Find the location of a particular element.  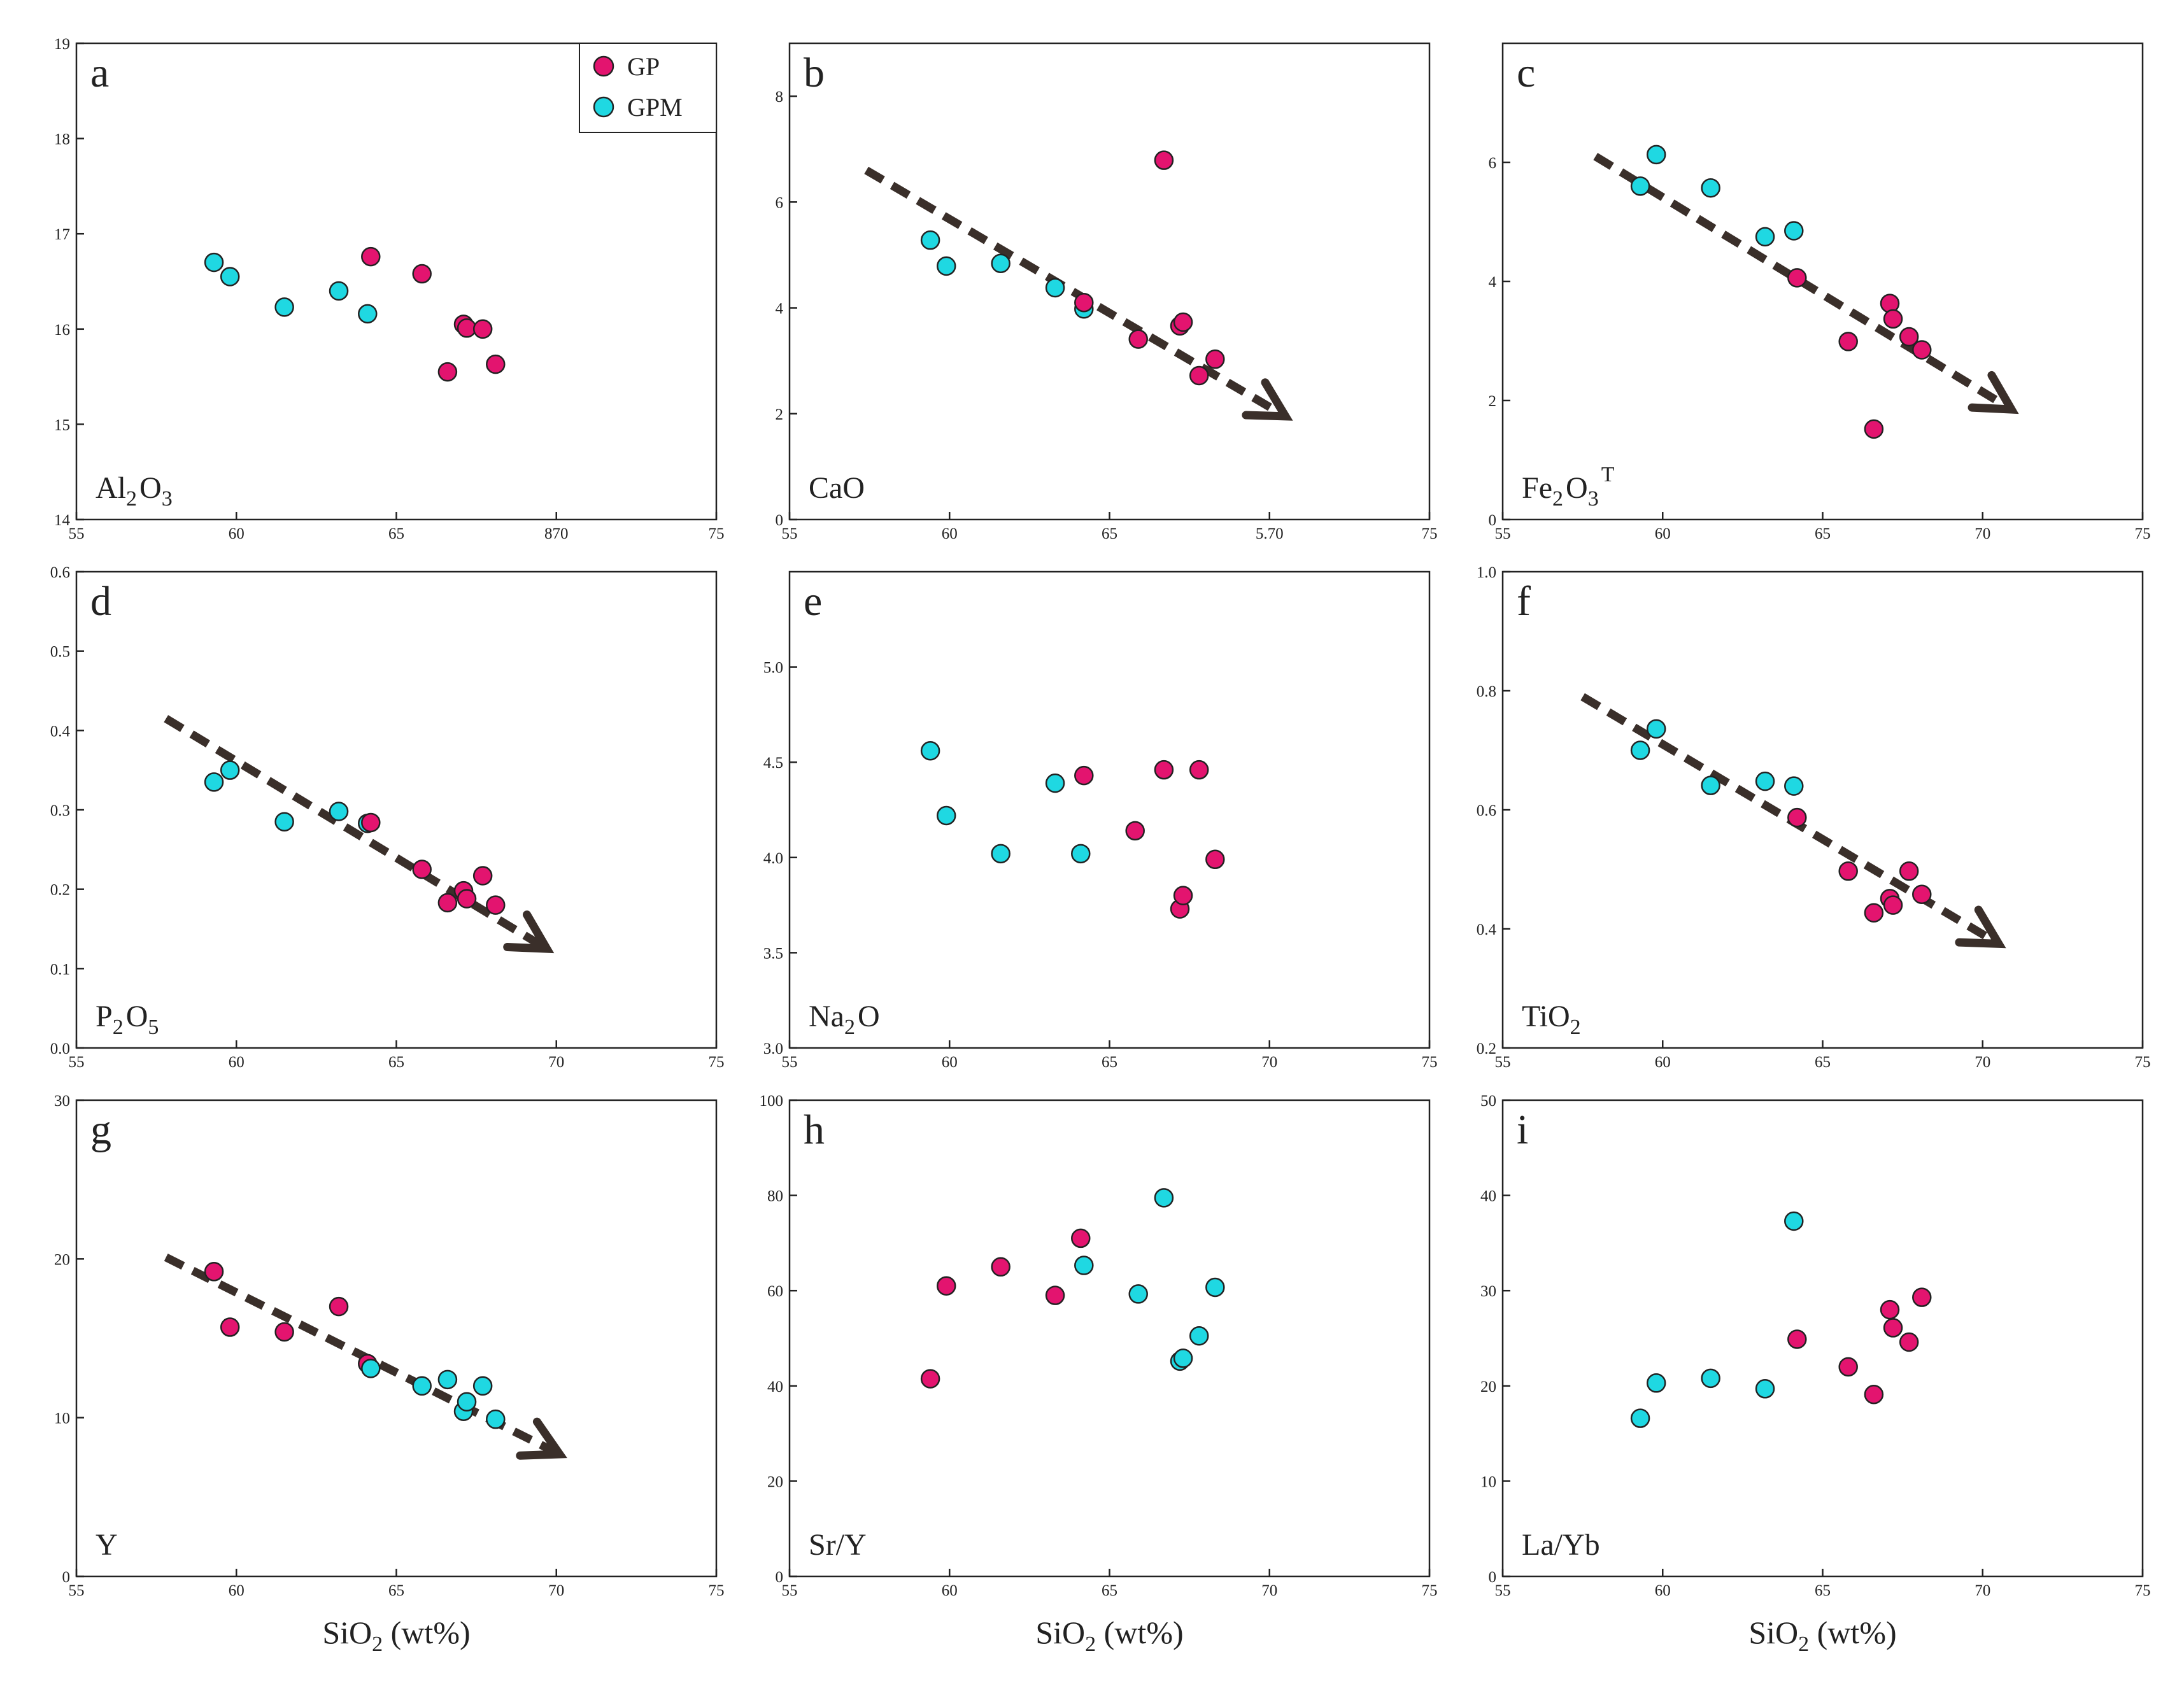

element-label-part: TiO is located at coordinates (1546, 1017).